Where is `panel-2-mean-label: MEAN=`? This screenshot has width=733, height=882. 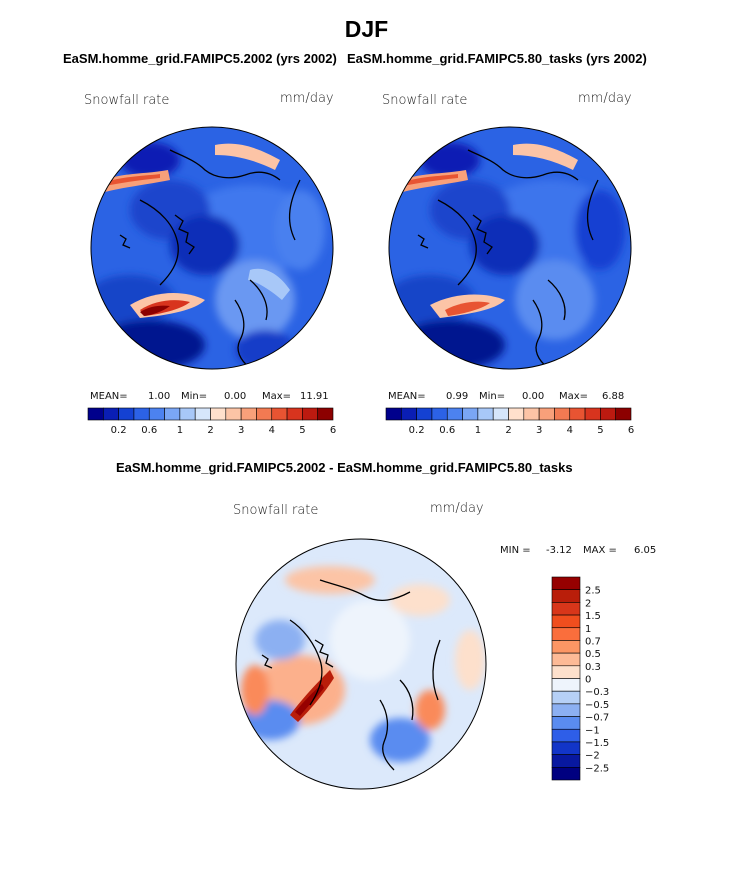
panel-2-mean-label: MEAN= is located at coordinates (407, 396).